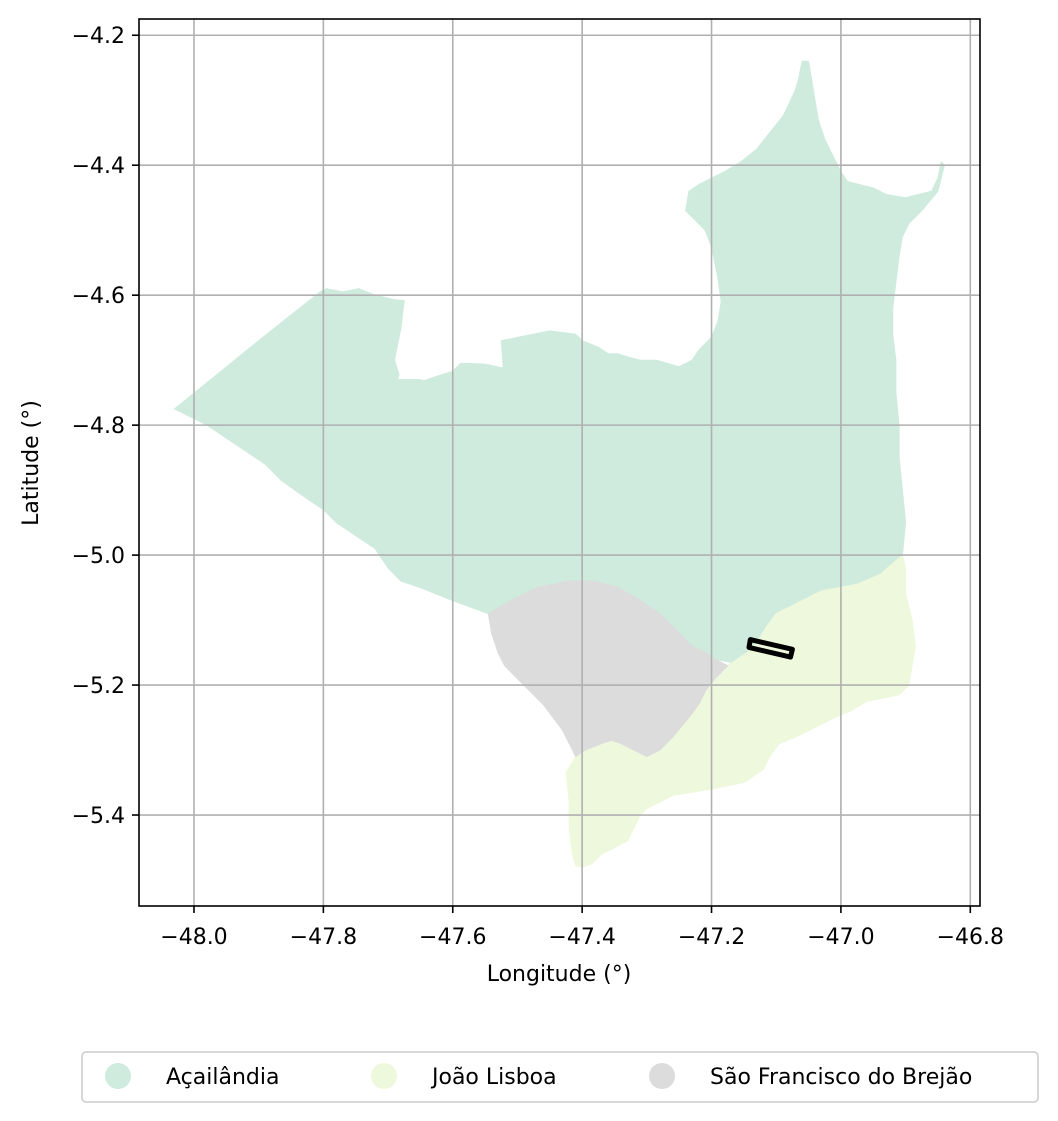  I want to click on x-tick-label: −47.6, so click(452, 937).